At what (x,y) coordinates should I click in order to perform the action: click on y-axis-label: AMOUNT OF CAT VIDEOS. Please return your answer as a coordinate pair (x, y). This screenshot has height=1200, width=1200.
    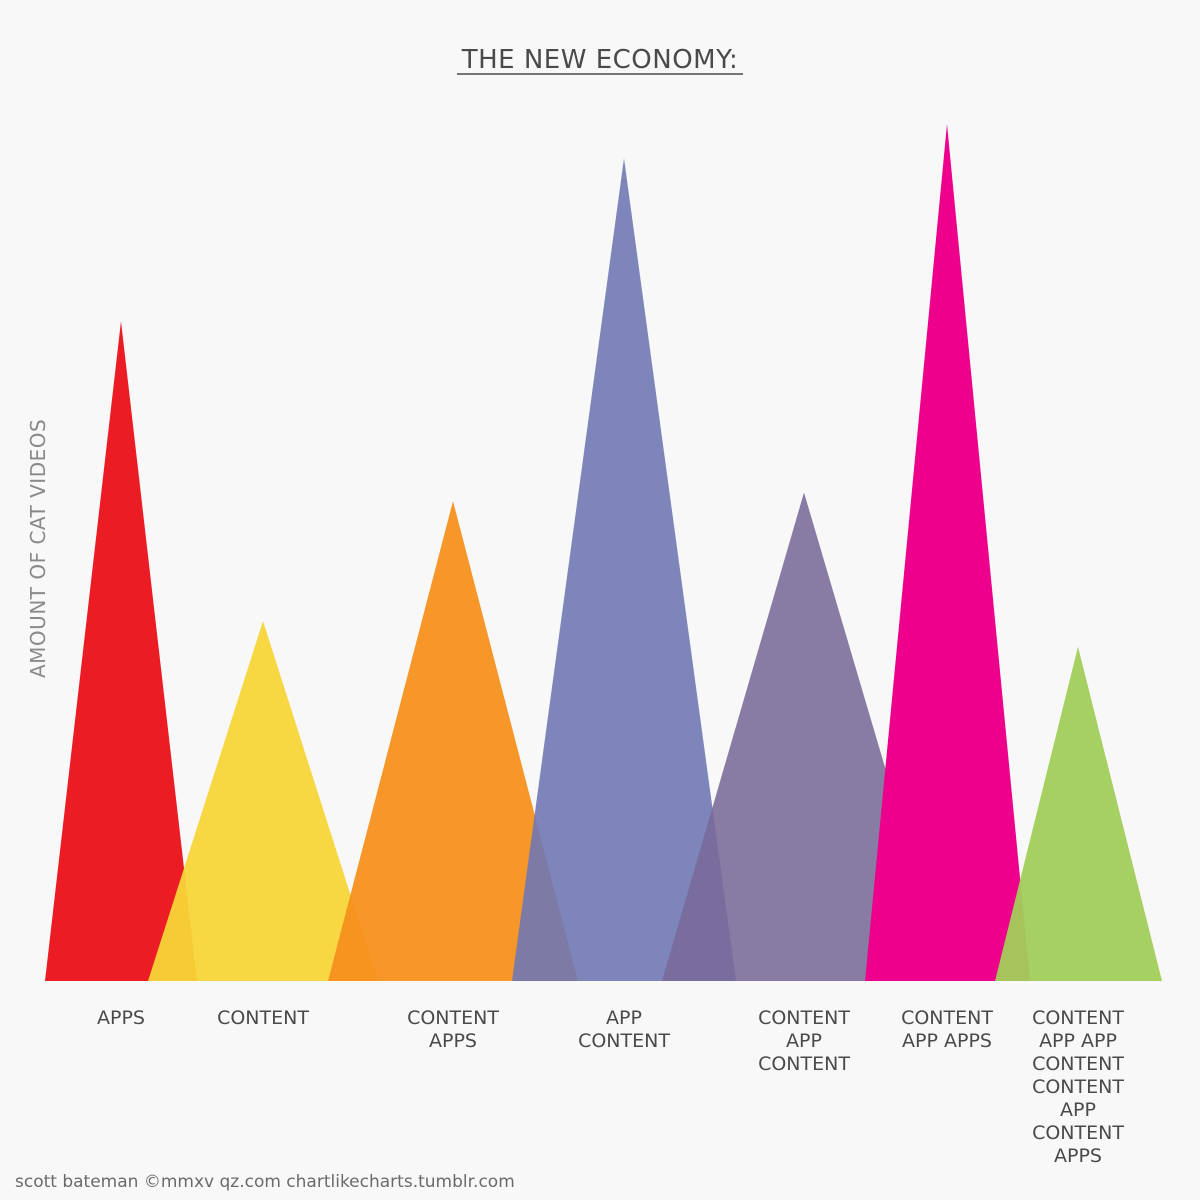
    Looking at the image, I should click on (38, 548).